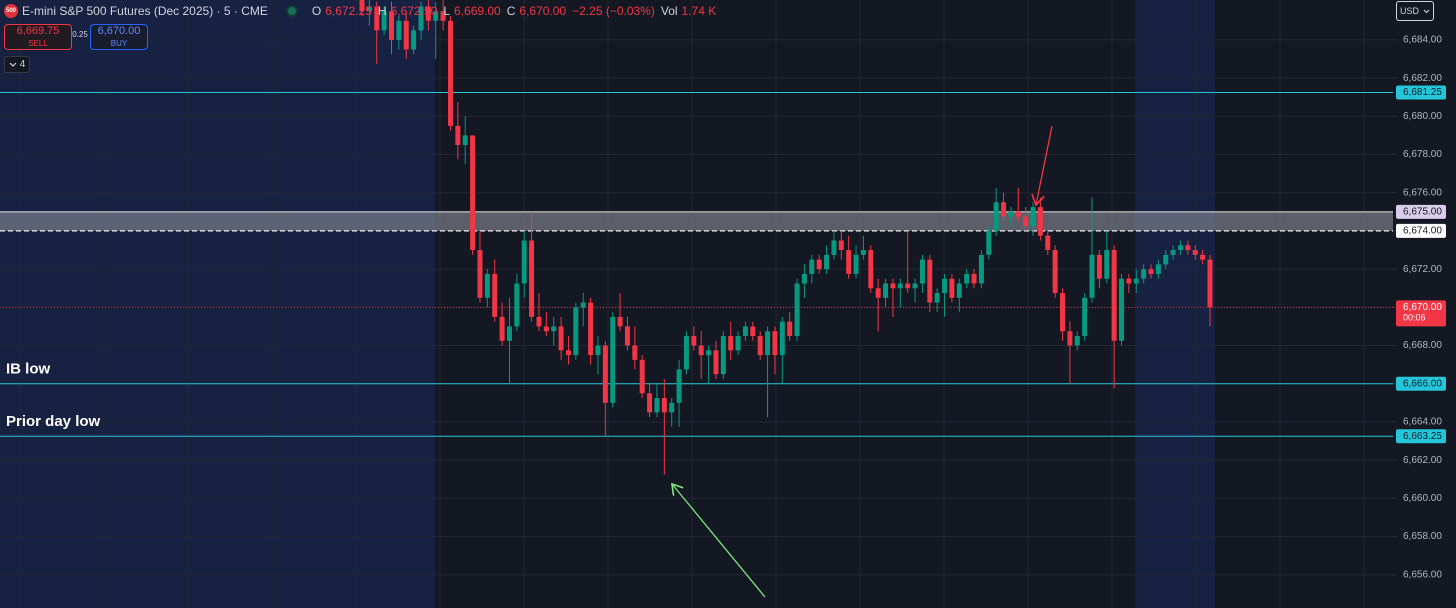 The width and height of the screenshot is (1456, 608). I want to click on sell-button: 6,669.75 SELL, so click(38, 37).